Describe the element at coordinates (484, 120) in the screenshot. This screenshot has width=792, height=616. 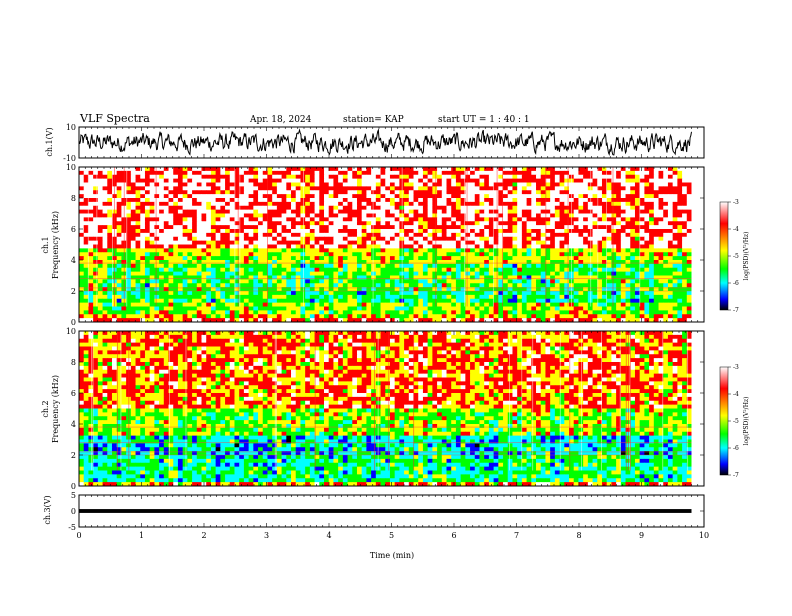
I see `start-time-label: start UT = 1 : 40 : 1` at that location.